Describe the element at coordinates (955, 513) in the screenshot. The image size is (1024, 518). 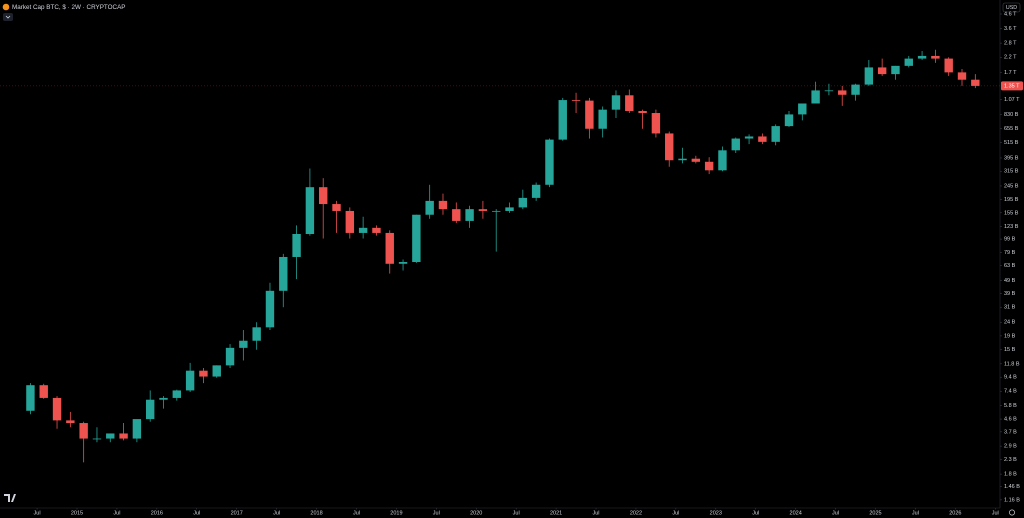
I see `x-tick-label: 2026` at that location.